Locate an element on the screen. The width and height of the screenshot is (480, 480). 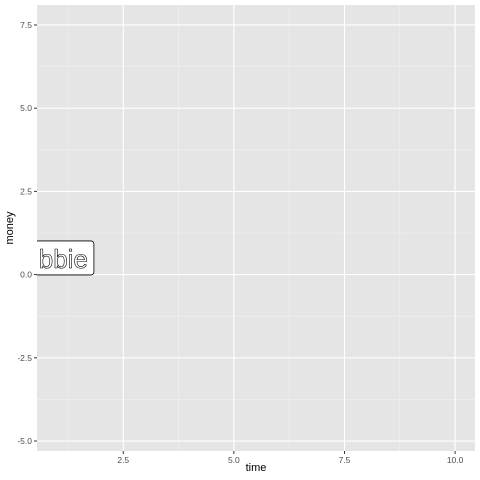
x-tick-label: 5.0 is located at coordinates (234, 460).